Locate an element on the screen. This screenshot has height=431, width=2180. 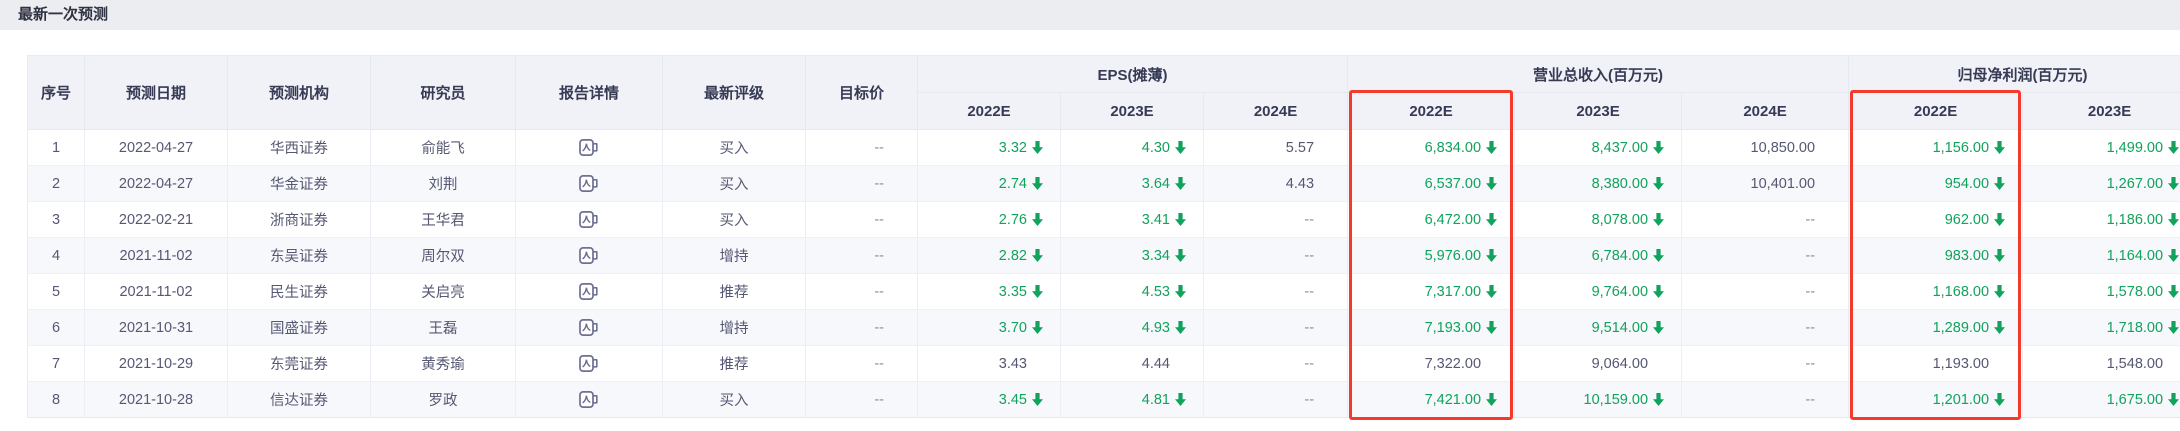
year-header-profit-2023E: 2023E is located at coordinates (2101, 111).